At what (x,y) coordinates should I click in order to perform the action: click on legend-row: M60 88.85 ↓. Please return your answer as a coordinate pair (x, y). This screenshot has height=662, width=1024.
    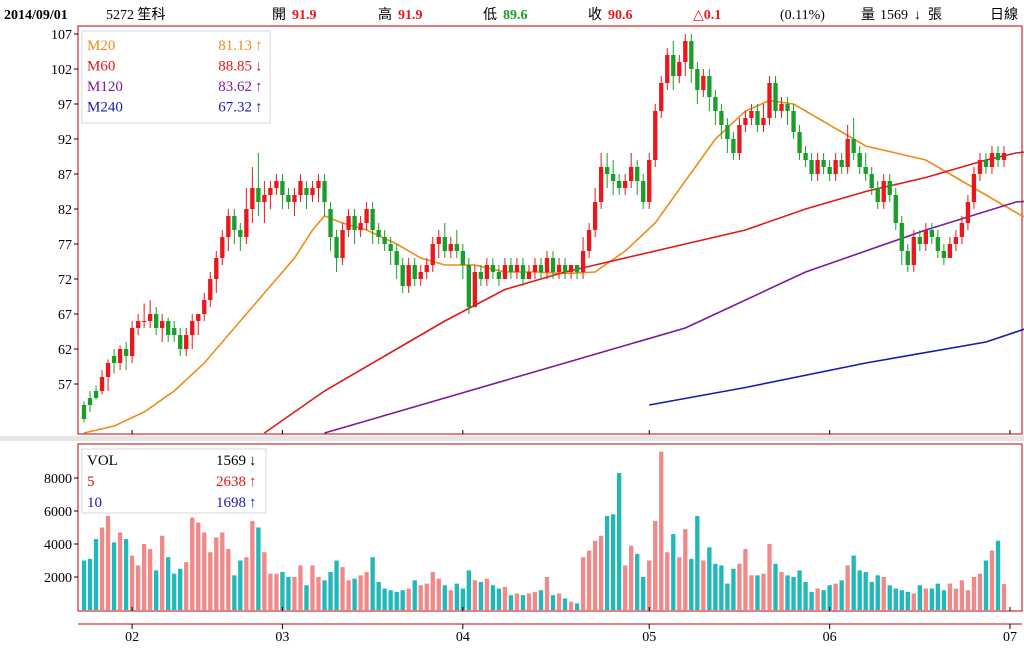
    Looking at the image, I should click on (175, 67).